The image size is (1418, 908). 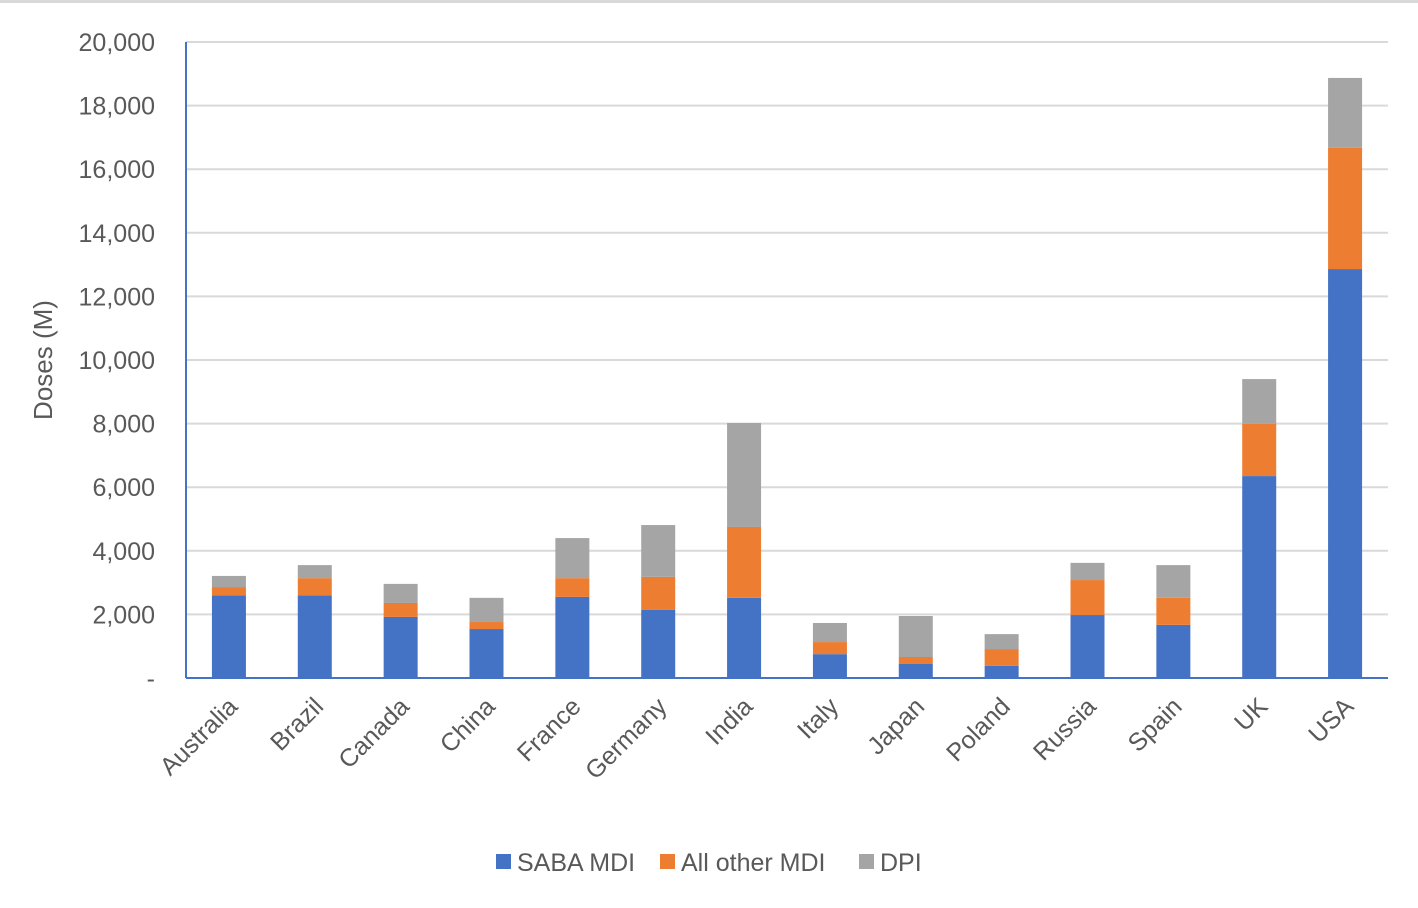 I want to click on y-tick-label: -, so click(x=151, y=679).